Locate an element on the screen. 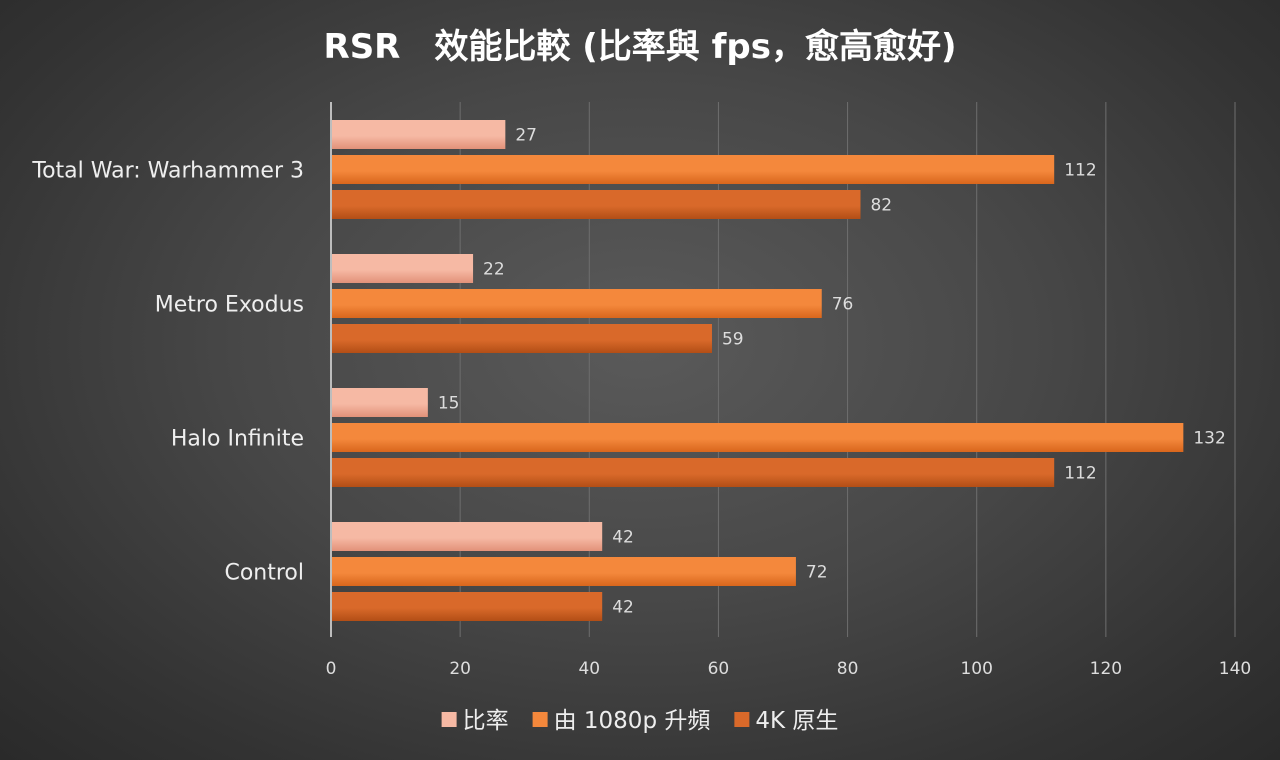  legend-item: 比率 is located at coordinates (475, 721).